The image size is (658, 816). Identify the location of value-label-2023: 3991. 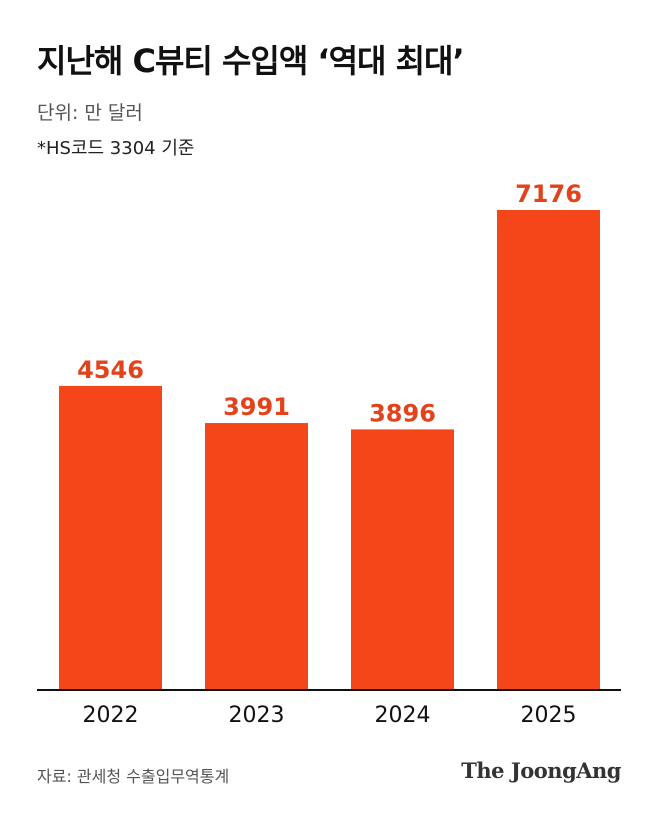
(256, 407).